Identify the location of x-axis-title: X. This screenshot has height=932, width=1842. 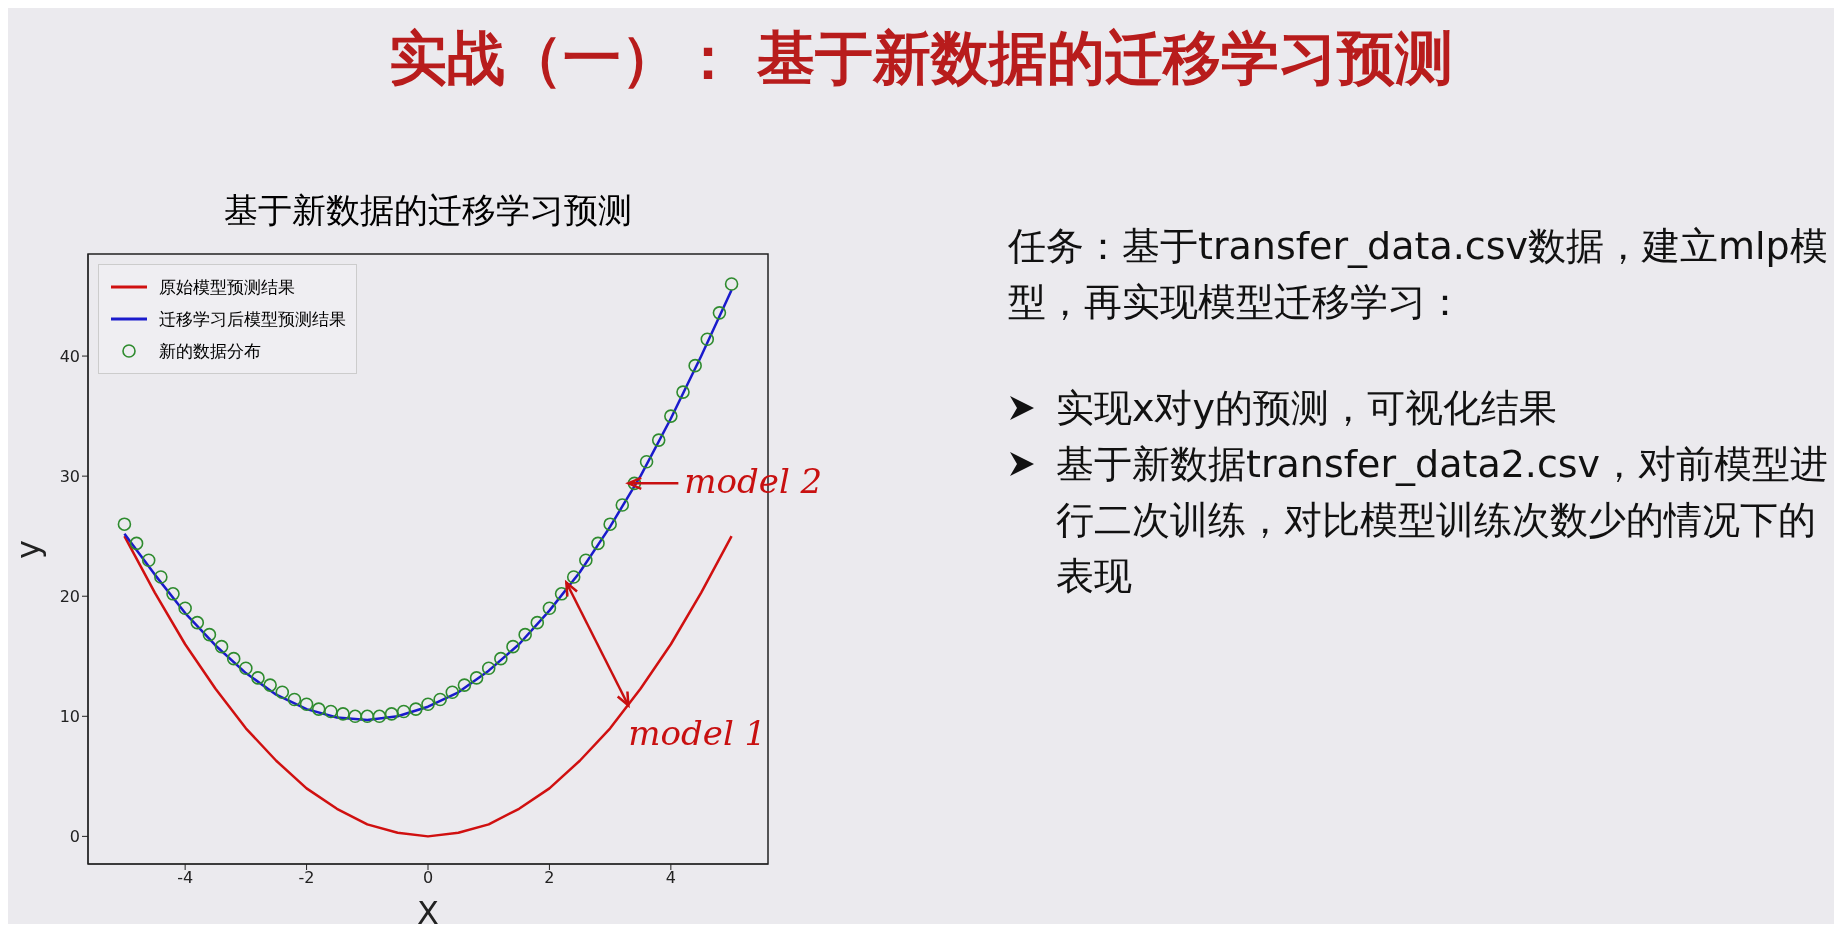
(428, 913).